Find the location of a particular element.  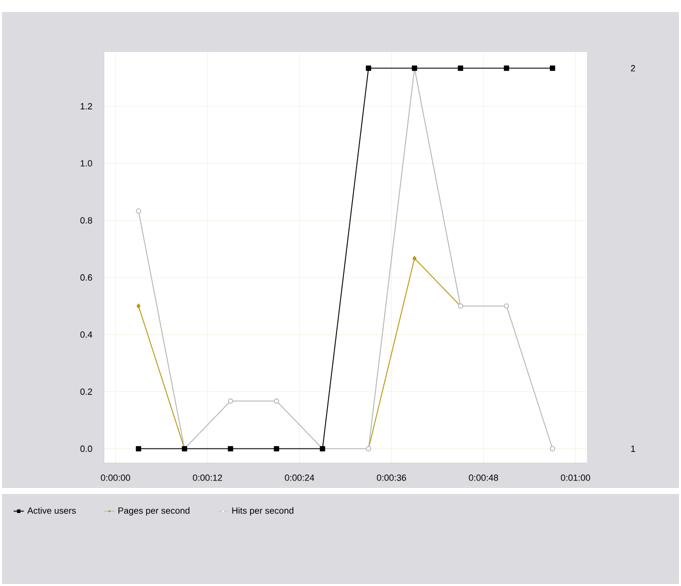

legend-label: Hits per second is located at coordinates (263, 511).